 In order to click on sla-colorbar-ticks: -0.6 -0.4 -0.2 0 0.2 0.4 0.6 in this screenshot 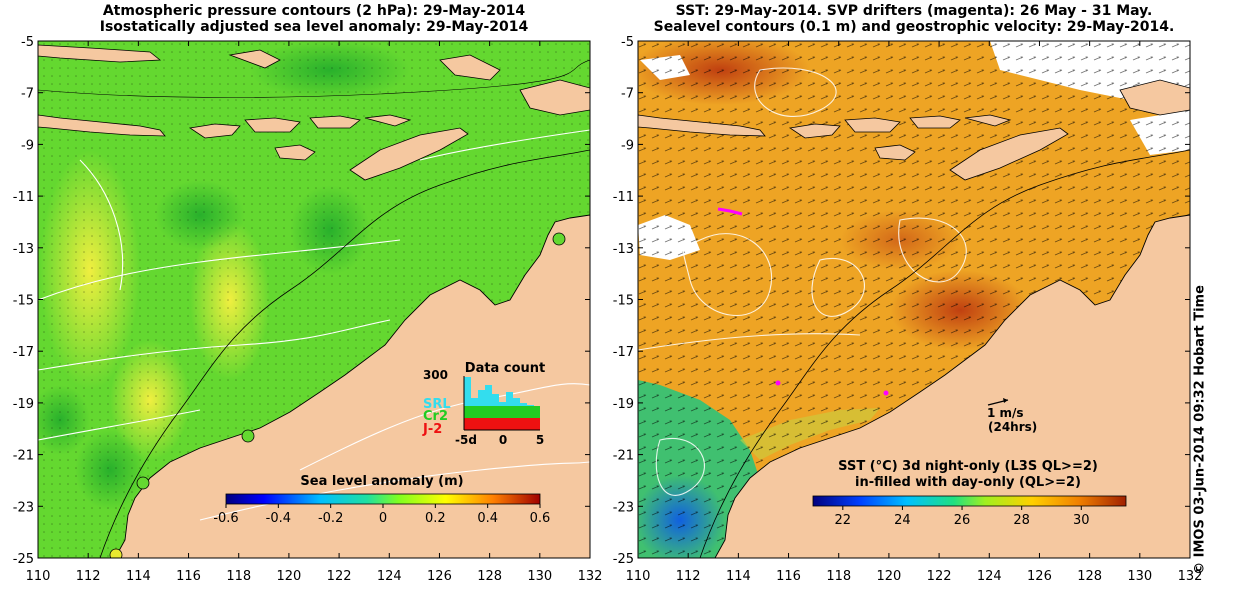, I will do `click(381, 515)`.